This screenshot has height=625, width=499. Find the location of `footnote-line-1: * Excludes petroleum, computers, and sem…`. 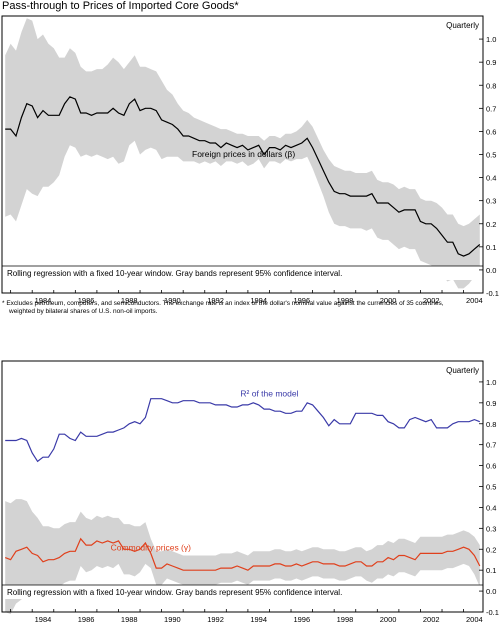

footnote-line-1: * Excludes petroleum, computers, and sem… is located at coordinates (223, 303).